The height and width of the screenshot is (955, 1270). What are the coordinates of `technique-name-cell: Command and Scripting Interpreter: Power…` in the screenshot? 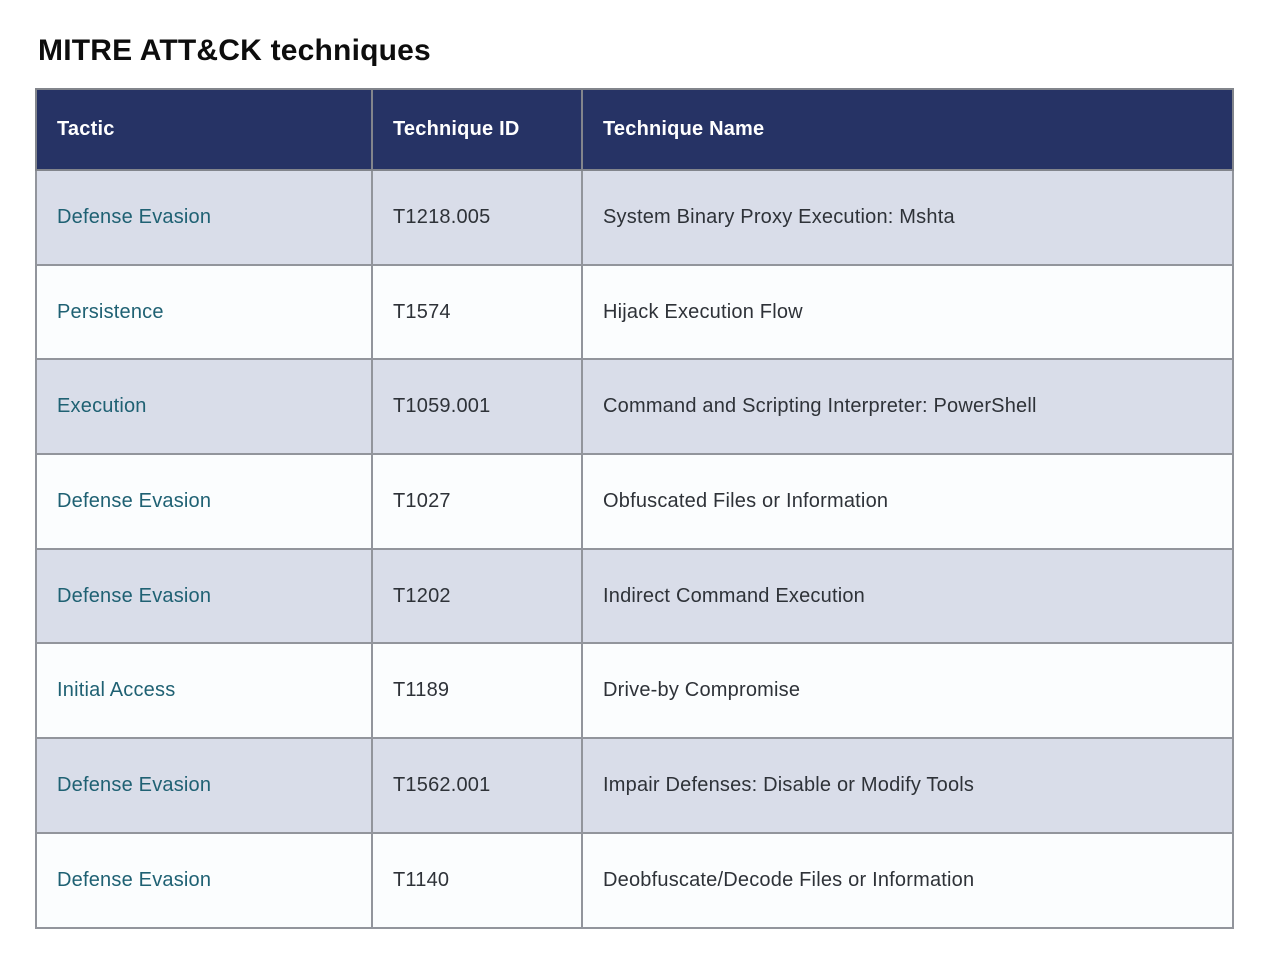 It's located at (907, 407).